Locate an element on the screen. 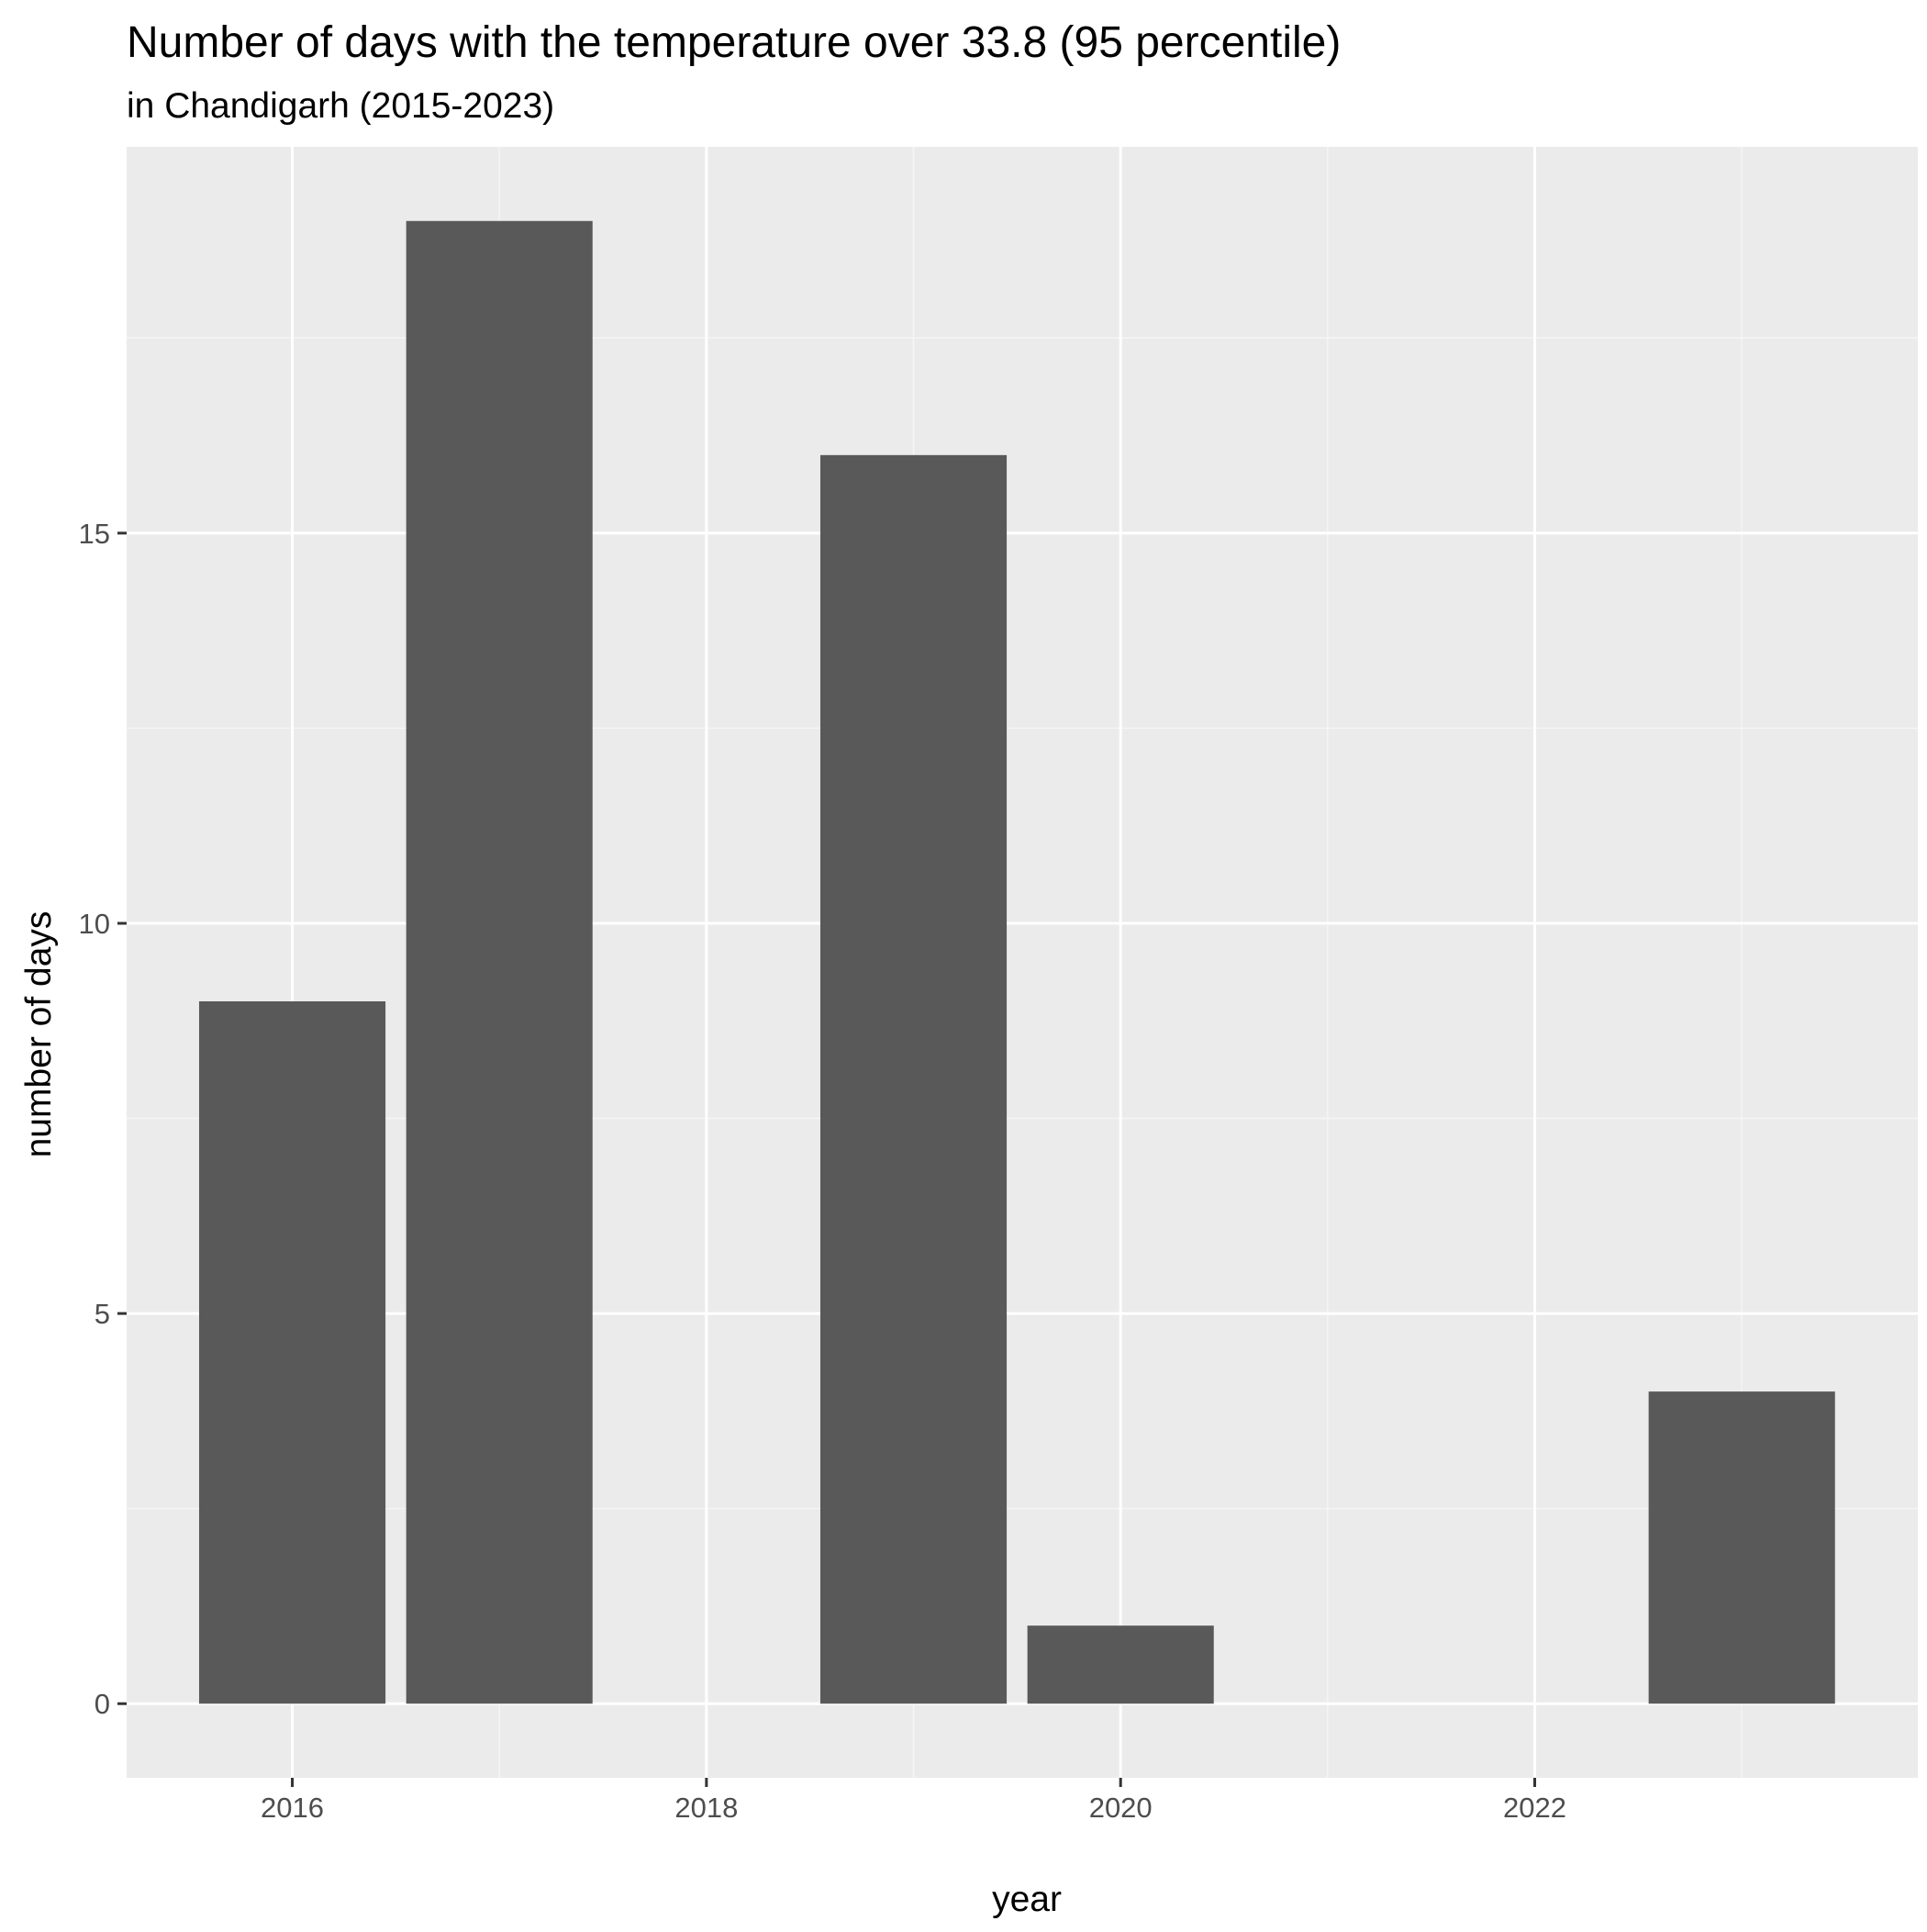  bar-2020 is located at coordinates (1120, 1664).